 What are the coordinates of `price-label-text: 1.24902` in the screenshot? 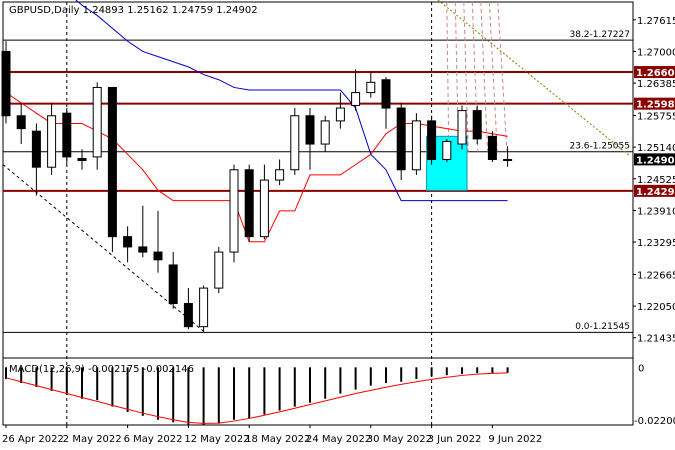 It's located at (655, 160).